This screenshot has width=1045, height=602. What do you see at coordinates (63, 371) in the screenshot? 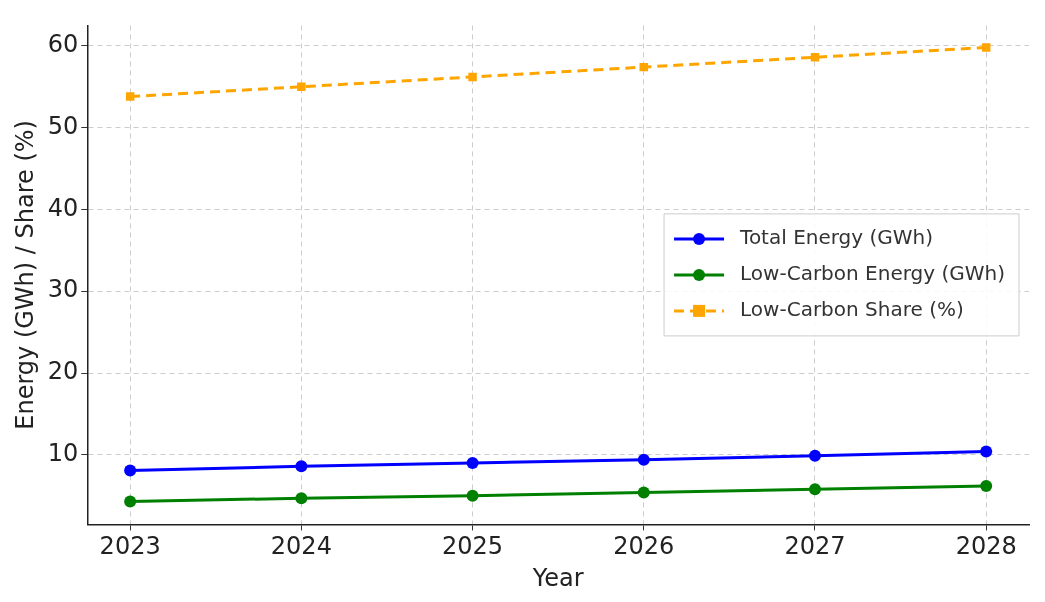
I see `y-tick-label: 20` at bounding box center [63, 371].